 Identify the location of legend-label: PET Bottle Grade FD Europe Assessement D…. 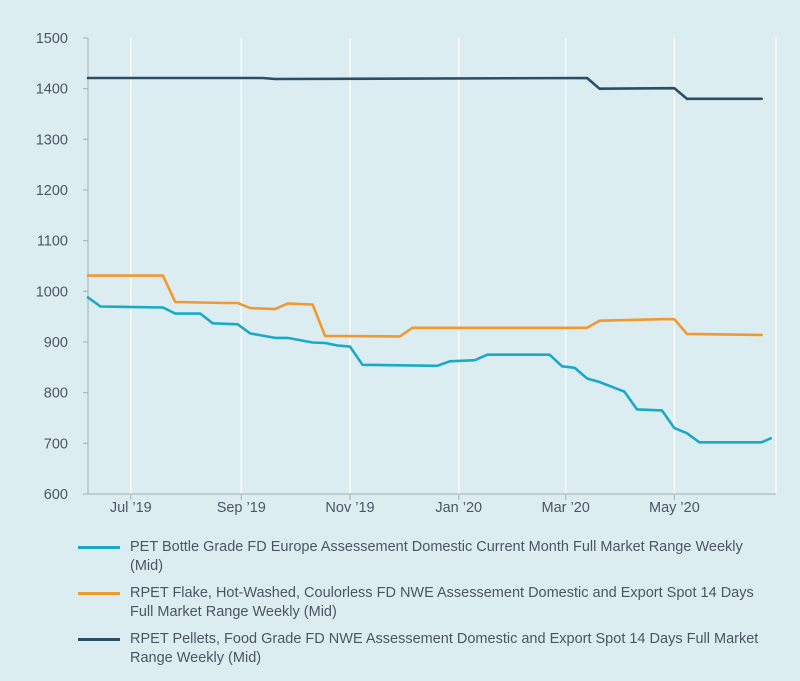
(436, 556).